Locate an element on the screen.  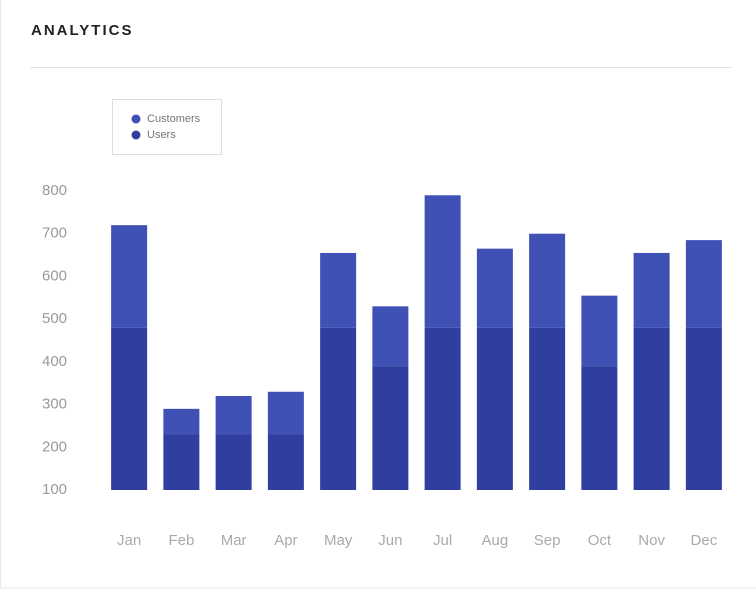
y-tick-label: 800 is located at coordinates (54, 190).